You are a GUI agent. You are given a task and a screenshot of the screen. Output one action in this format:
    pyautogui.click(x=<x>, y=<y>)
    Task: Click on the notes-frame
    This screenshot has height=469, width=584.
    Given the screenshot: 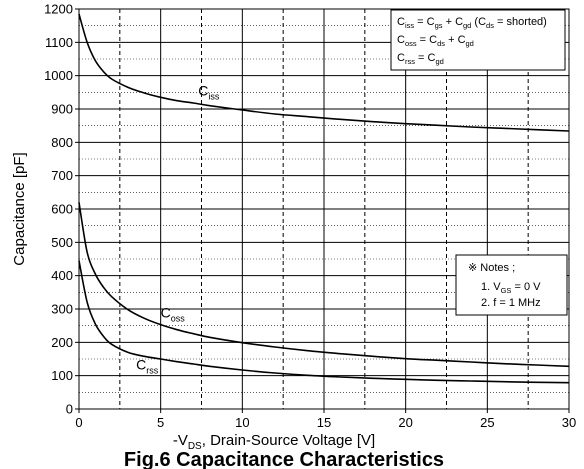 What is the action you would take?
    pyautogui.click(x=511, y=285)
    